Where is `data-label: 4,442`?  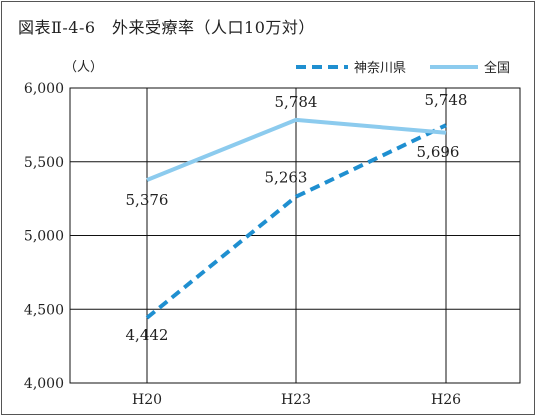 data-label: 4,442 is located at coordinates (147, 335).